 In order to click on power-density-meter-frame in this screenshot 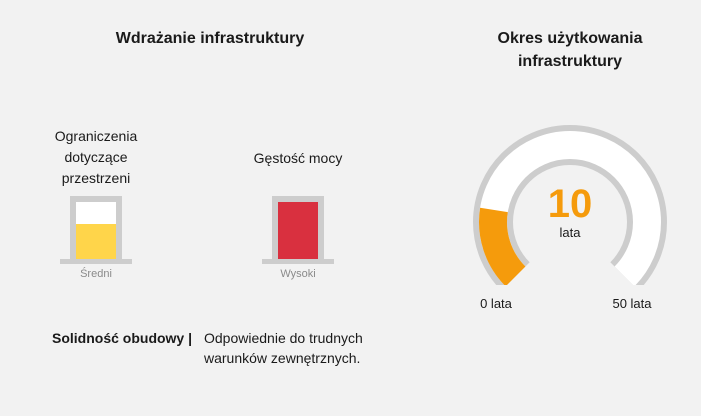, I will do `click(298, 228)`.